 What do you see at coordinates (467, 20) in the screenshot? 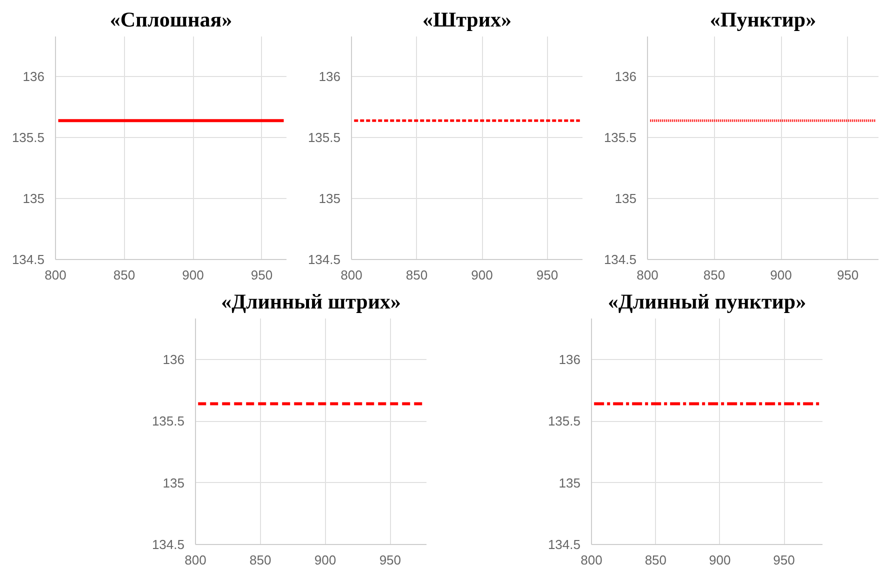
I see `chart-title: «Штрих»` at bounding box center [467, 20].